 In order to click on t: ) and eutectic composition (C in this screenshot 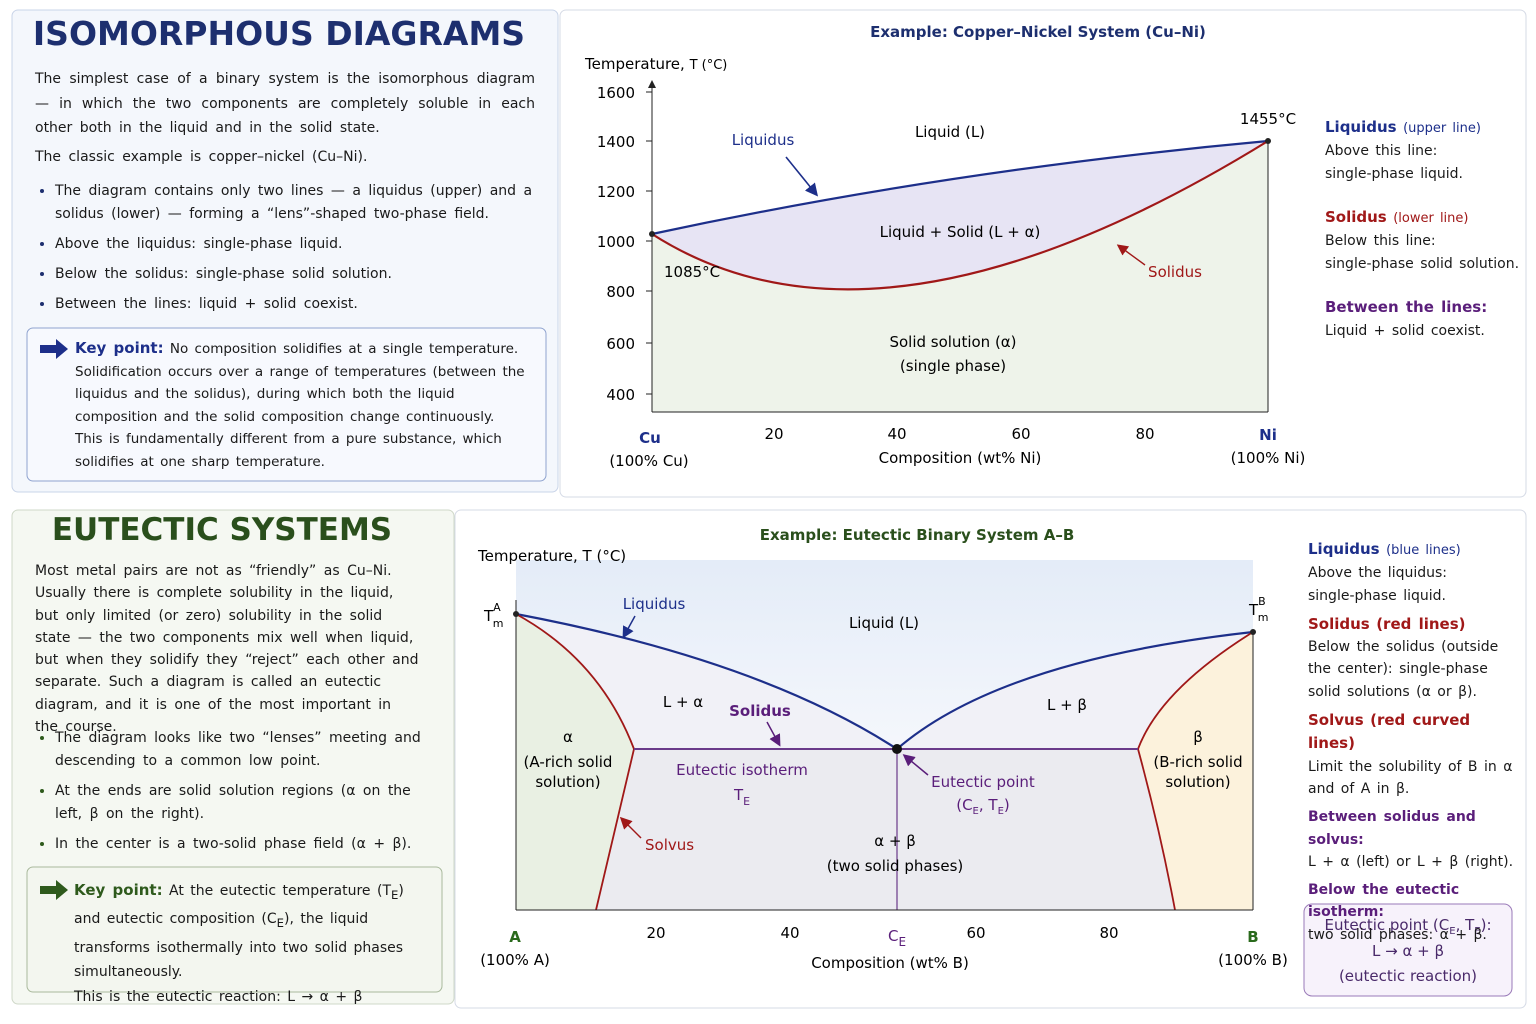, I will do `click(239, 905)`.